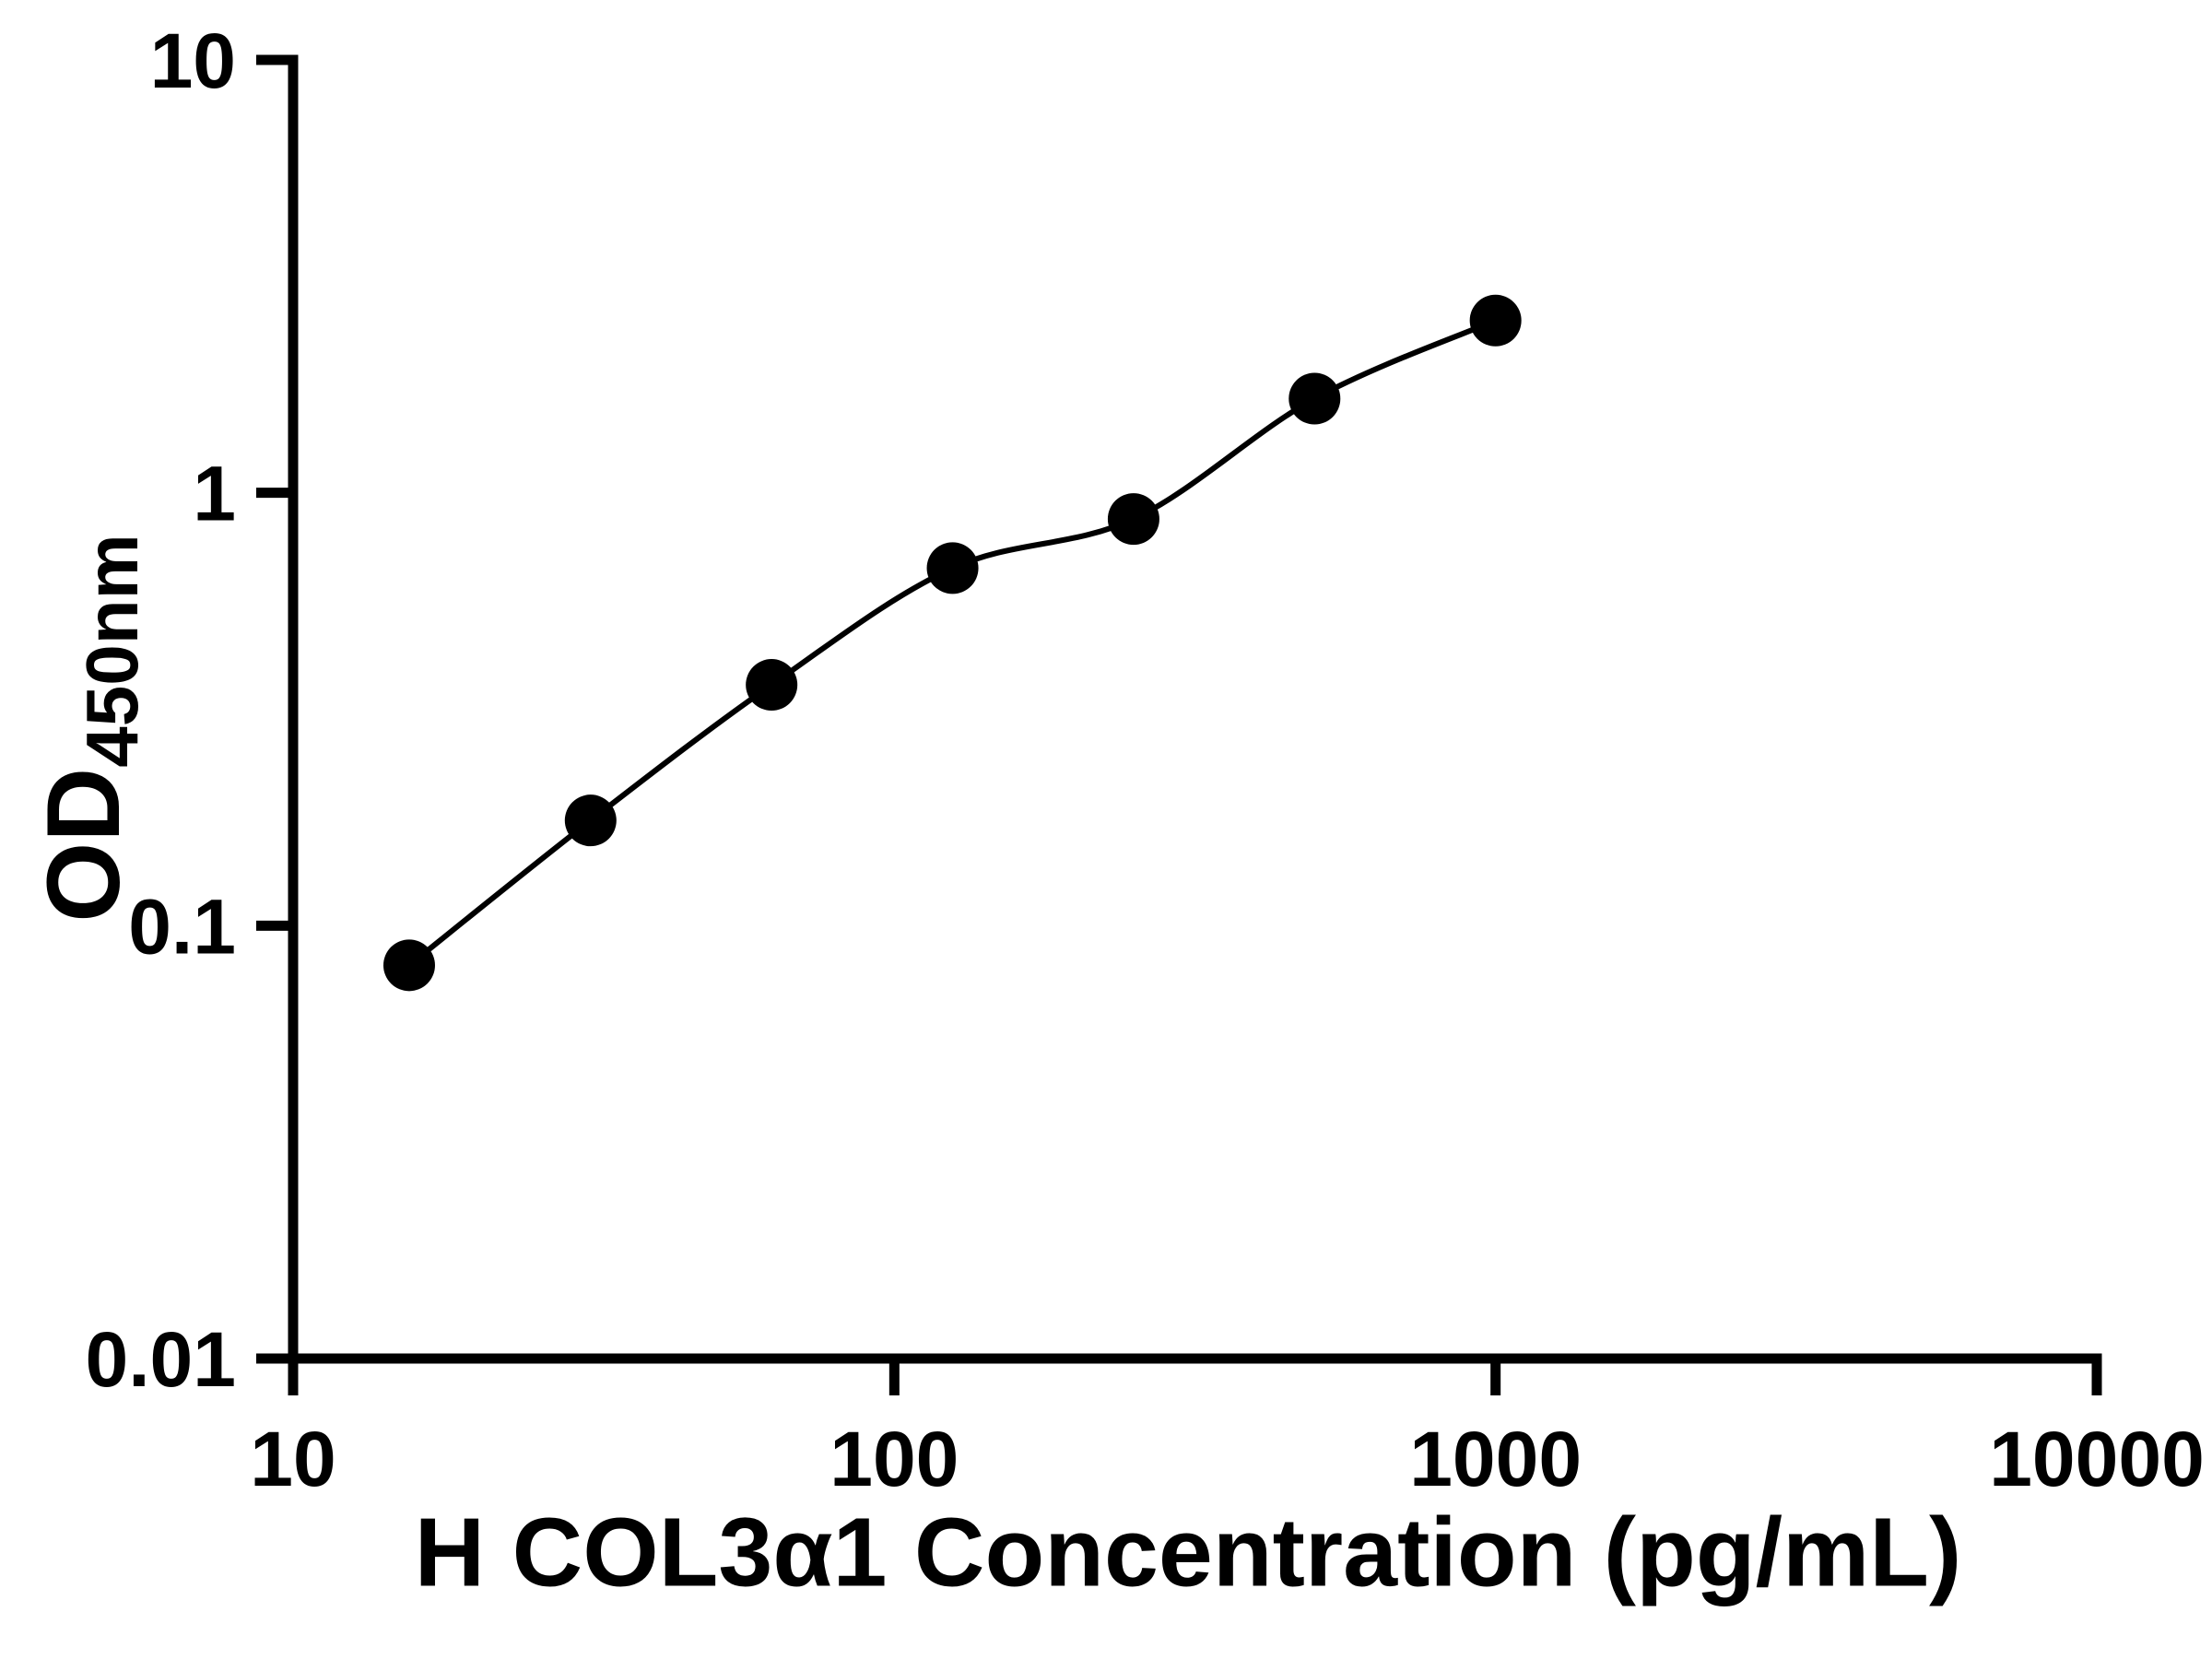 The height and width of the screenshot is (1659, 2212). I want to click on y-tick-label: 0.01, so click(161, 1359).